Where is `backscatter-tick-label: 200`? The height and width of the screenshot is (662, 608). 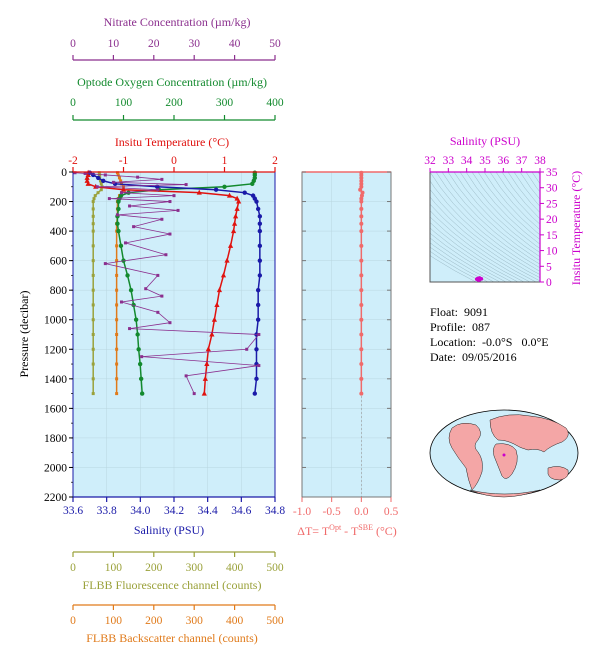
backscatter-tick-label: 200 is located at coordinates (154, 621).